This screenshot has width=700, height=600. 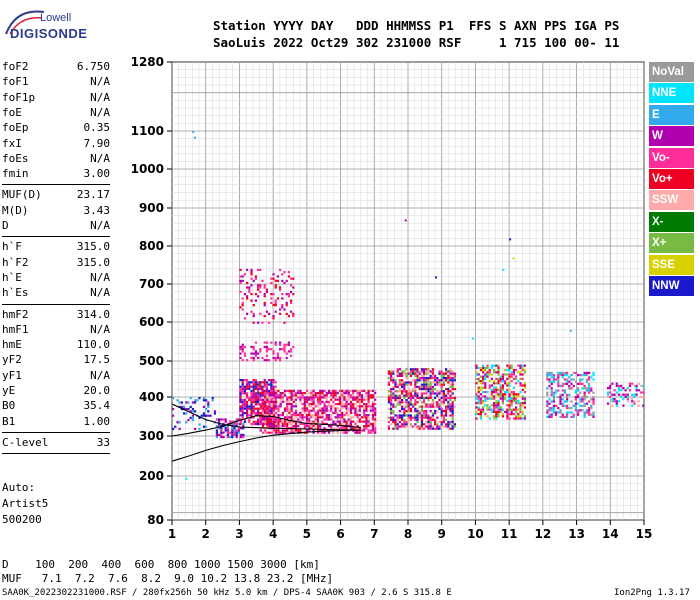 What do you see at coordinates (25, 503) in the screenshot?
I see `auto-artist-version: Artist5` at bounding box center [25, 503].